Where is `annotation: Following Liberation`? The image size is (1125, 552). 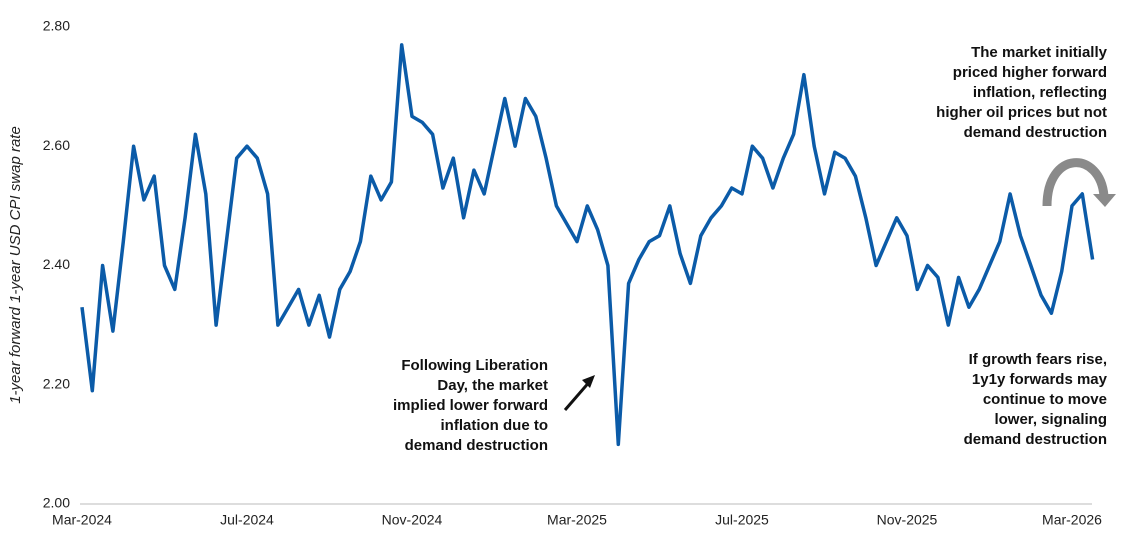
annotation: Following Liberation is located at coordinates (474, 365).